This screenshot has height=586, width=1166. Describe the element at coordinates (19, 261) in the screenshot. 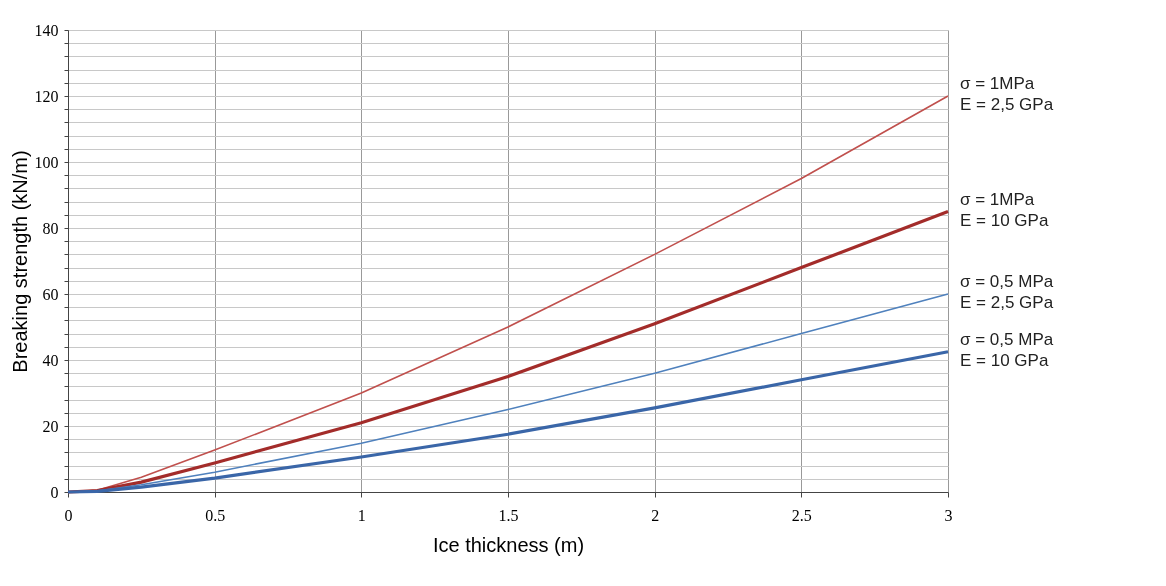

I see `y-axis-title: Breaking strength (kN/m)` at that location.